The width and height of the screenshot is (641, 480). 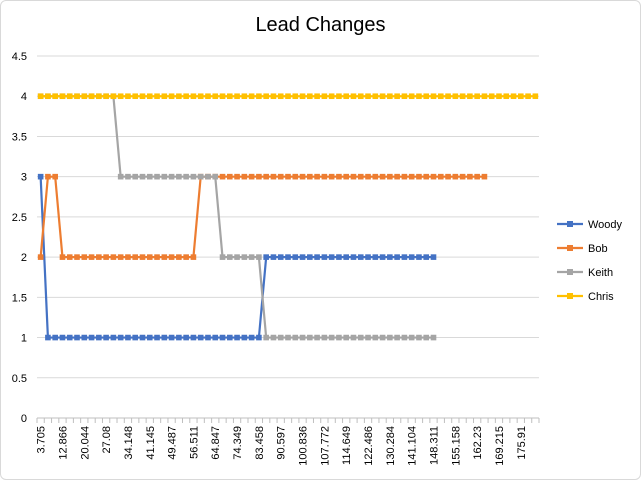 What do you see at coordinates (42, 440) in the screenshot?
I see `x-tick-label: 3.705` at bounding box center [42, 440].